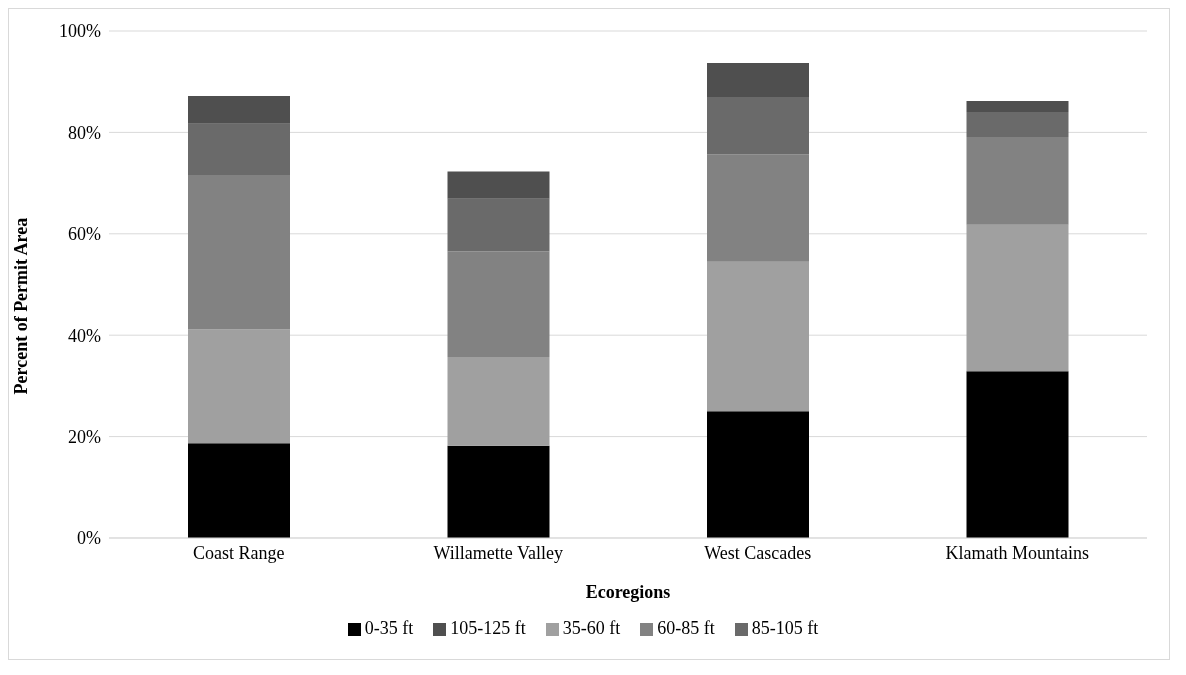 The image size is (1186, 675). I want to click on legend-label: 105-125 ft, so click(488, 628).